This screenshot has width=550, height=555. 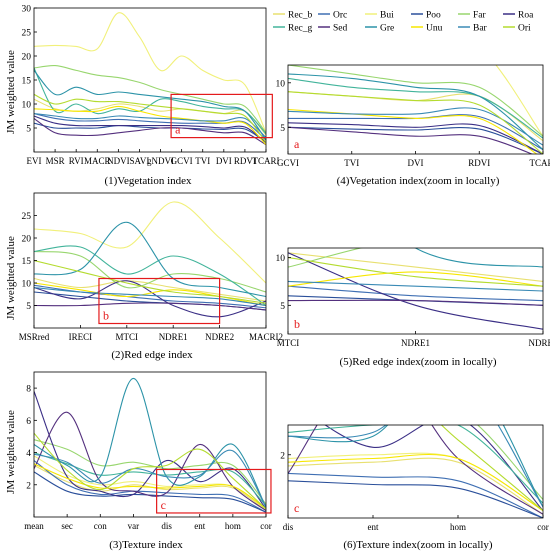 What do you see at coordinates (245, 161) in the screenshot?
I see `x-tick-label: RDVI` at bounding box center [245, 161].